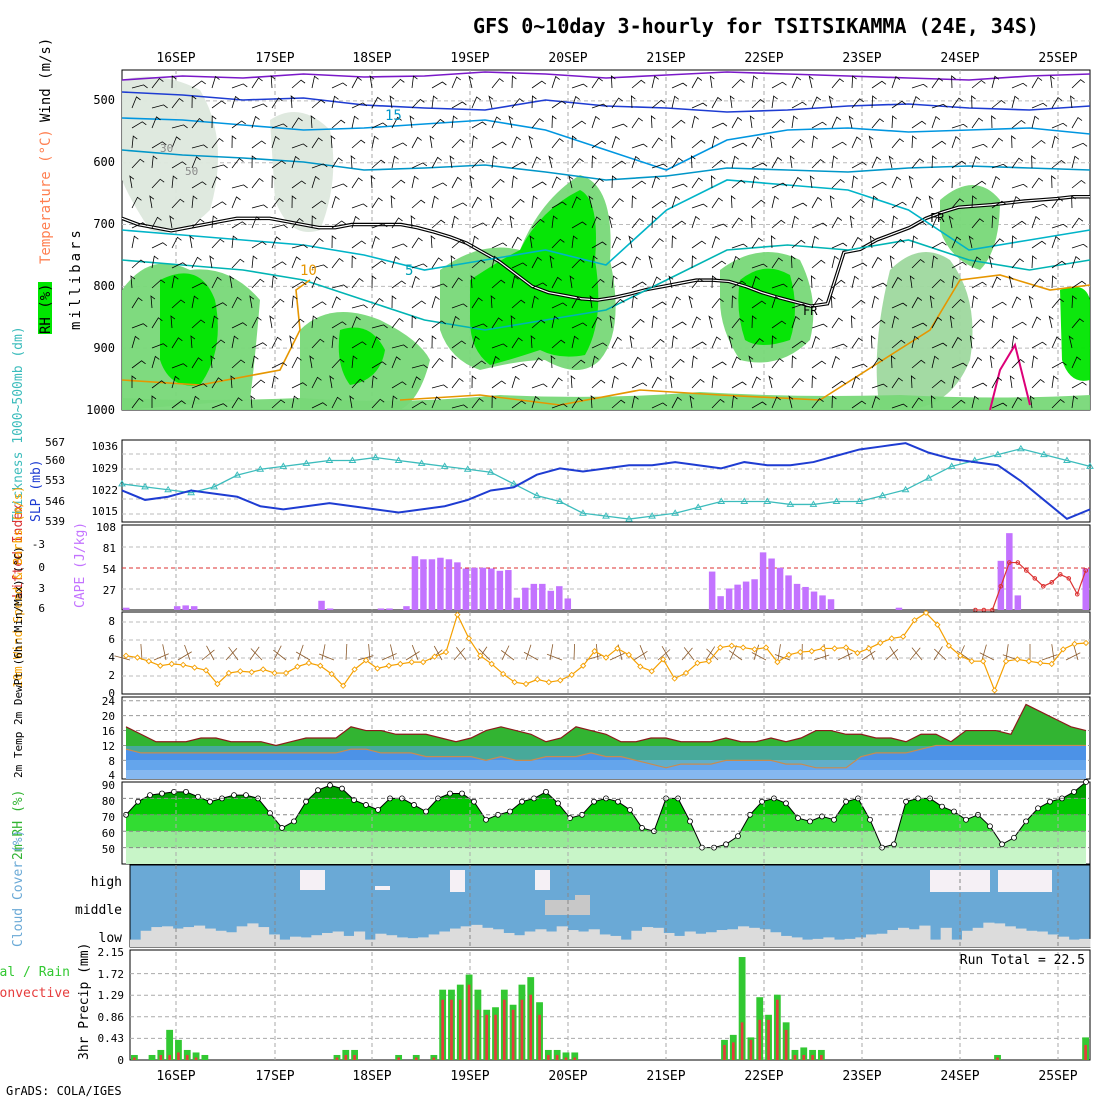 The image size is (1100, 1100). Describe the element at coordinates (606, 725) in the screenshot. I see `temp-line` at that location.